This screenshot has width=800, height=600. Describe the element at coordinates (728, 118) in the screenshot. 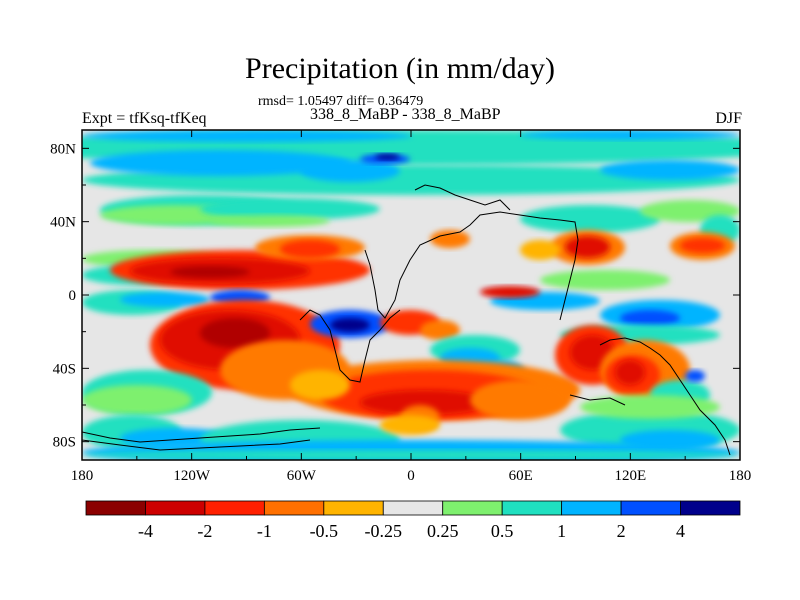

I see `season-label: DJF` at that location.